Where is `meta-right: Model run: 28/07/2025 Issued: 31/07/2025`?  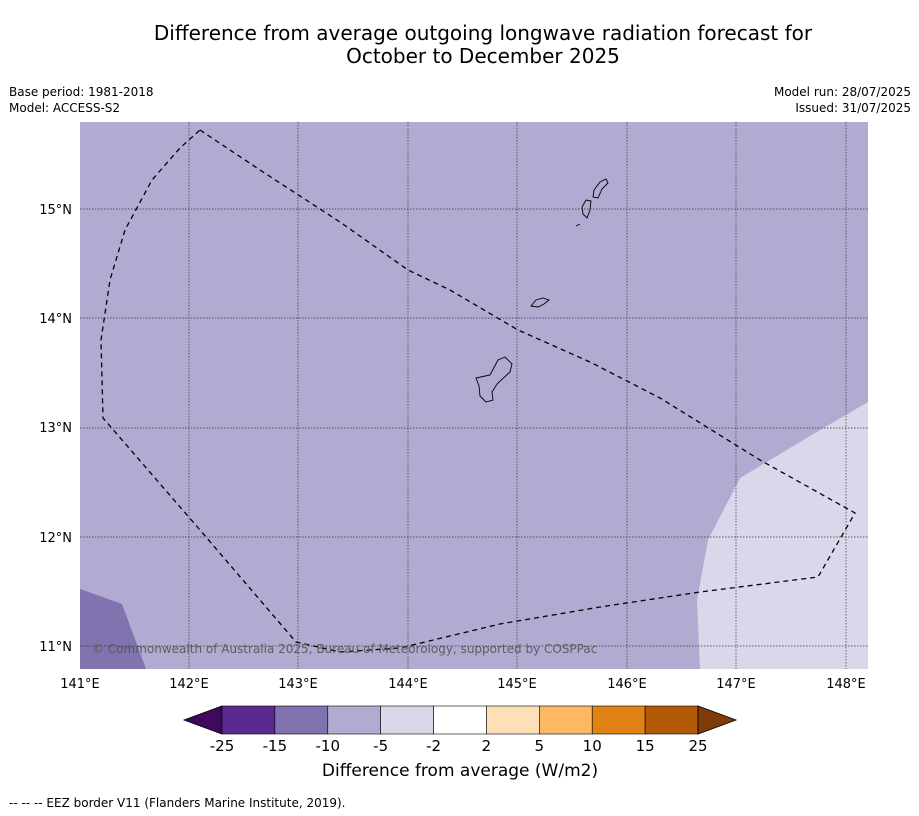
meta-right: Model run: 28/07/2025 Issued: 31/07/2025 is located at coordinates (842, 100).